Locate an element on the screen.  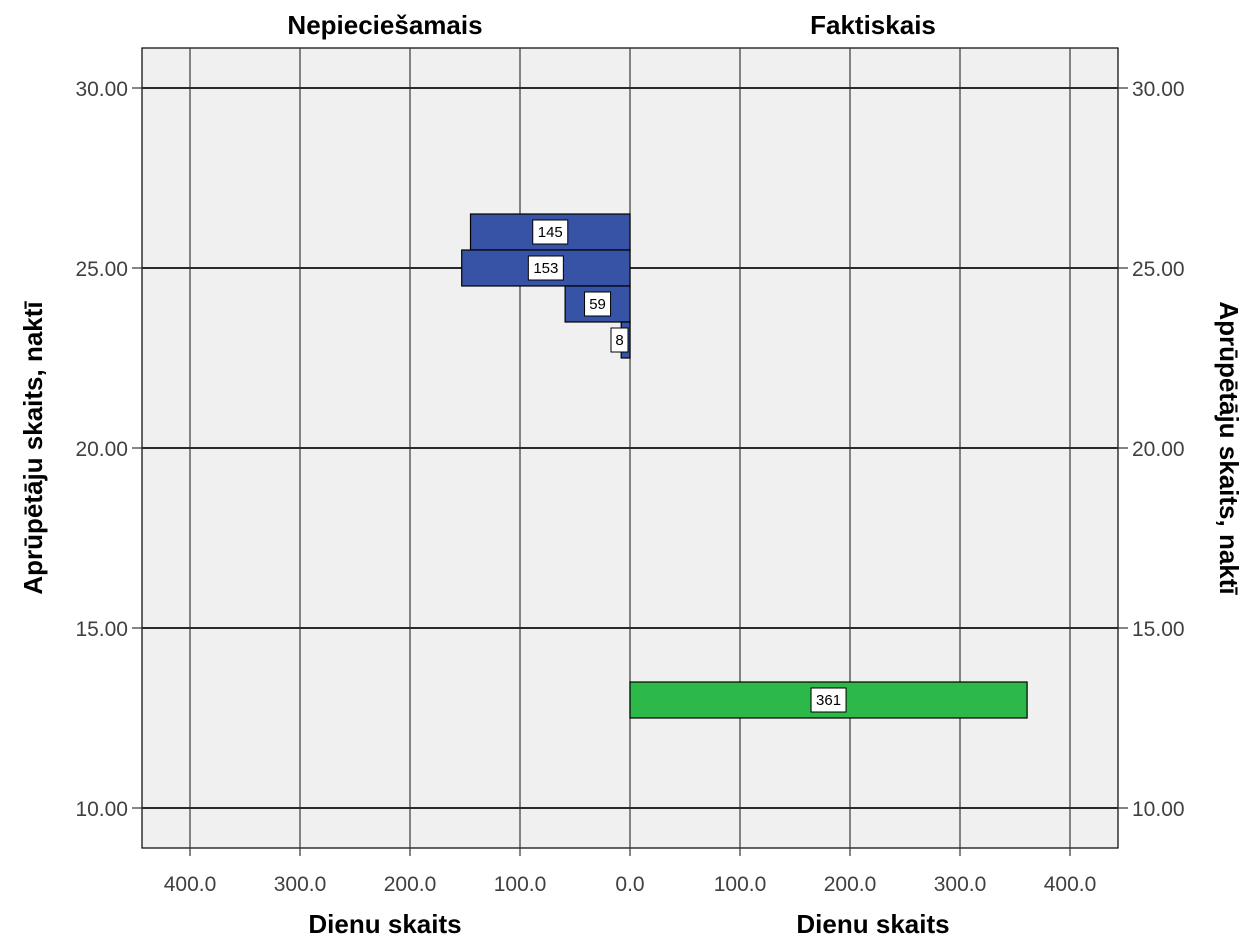
y-axis-title-left: Aprūpētāju skaits, naktī is located at coordinates (33, 448).